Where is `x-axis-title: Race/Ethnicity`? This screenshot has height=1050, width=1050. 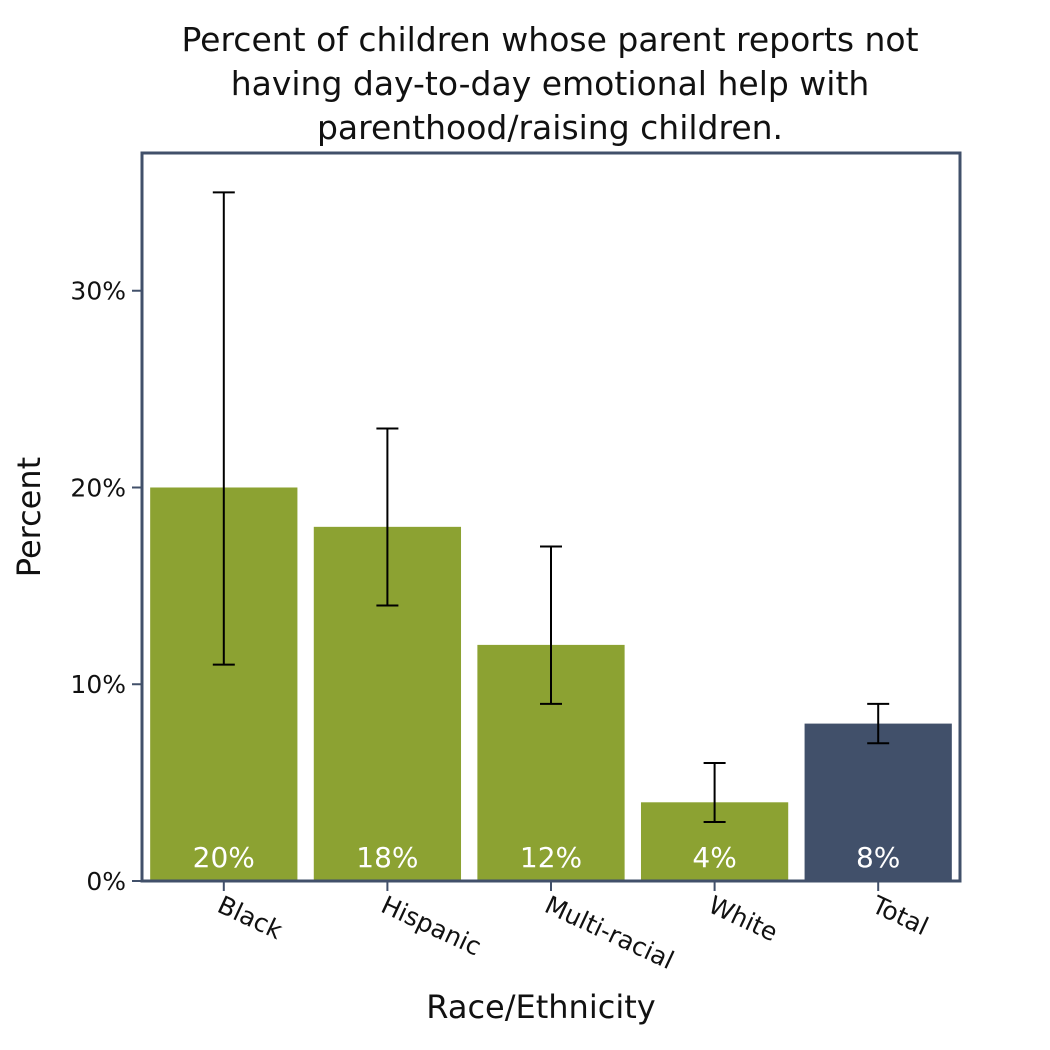 x-axis-title: Race/Ethnicity is located at coordinates (540, 1007).